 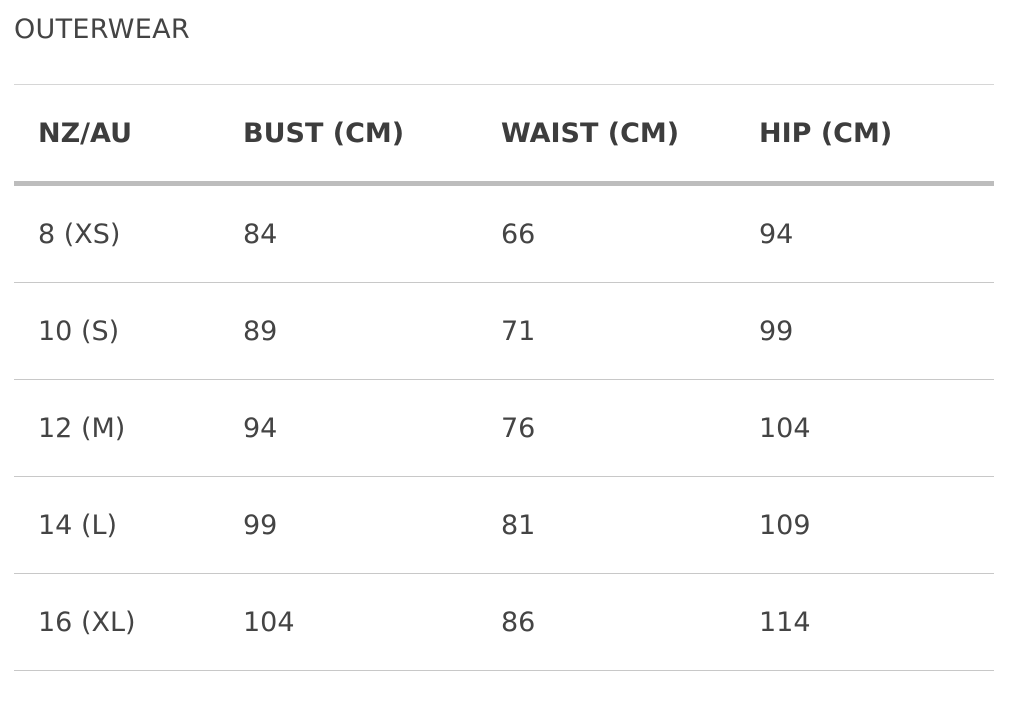 I want to click on table-row: 12 (M) 94 76 104, so click(x=504, y=428).